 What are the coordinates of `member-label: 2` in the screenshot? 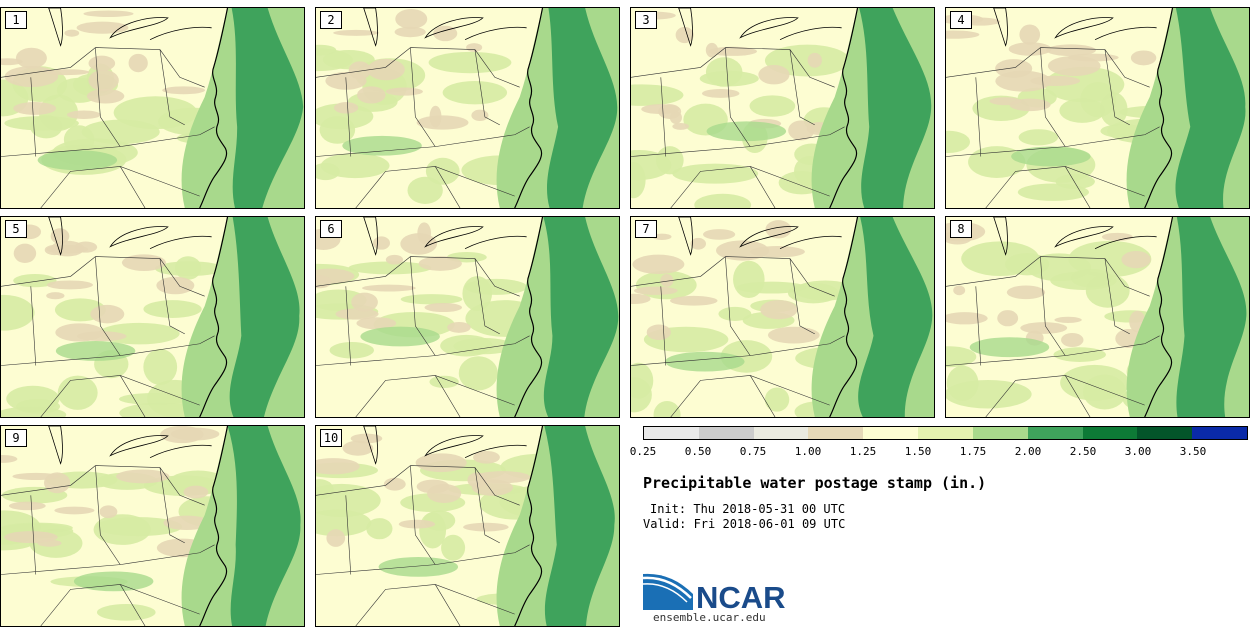 It's located at (331, 20).